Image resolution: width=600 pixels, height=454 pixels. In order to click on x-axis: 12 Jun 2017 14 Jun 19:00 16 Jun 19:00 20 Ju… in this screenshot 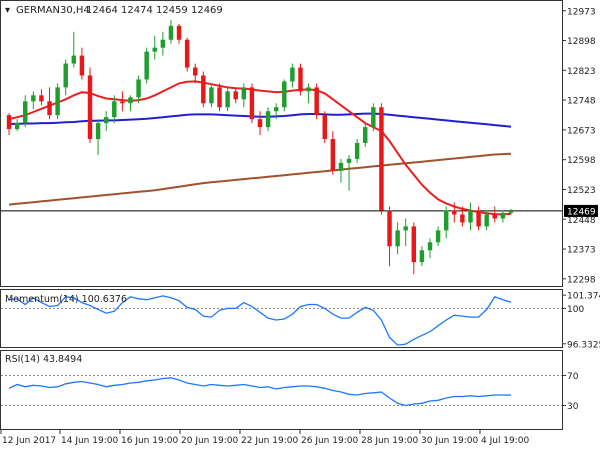, I will do `click(265, 438)`.